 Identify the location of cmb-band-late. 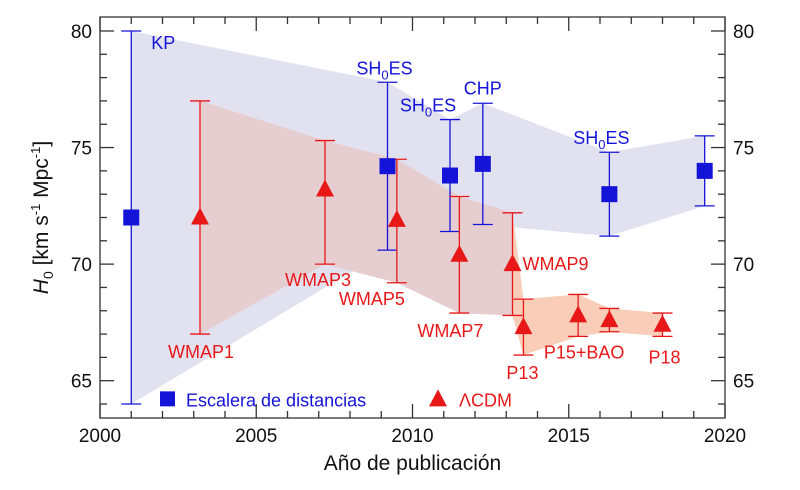
(587, 284).